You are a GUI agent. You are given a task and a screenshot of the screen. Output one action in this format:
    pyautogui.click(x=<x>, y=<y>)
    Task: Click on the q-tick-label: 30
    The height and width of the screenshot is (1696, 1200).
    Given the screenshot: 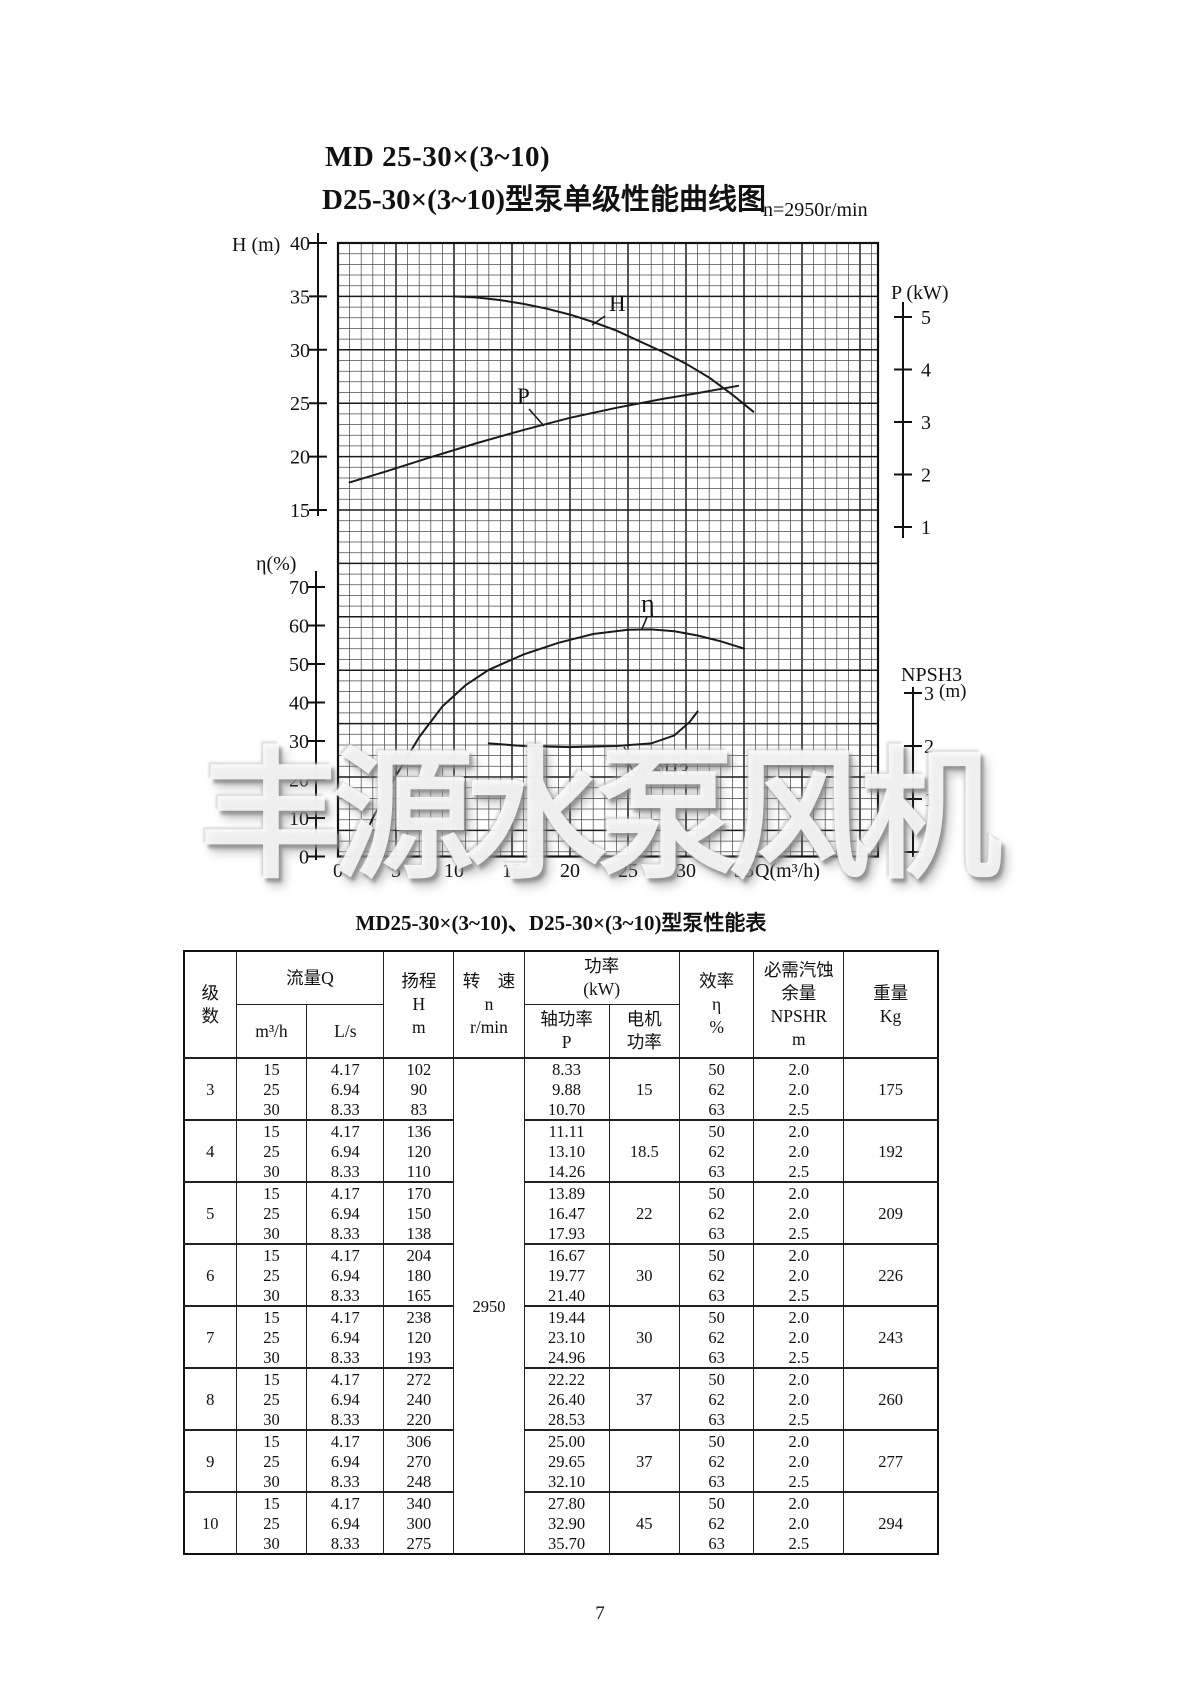 What is the action you would take?
    pyautogui.click(x=686, y=871)
    